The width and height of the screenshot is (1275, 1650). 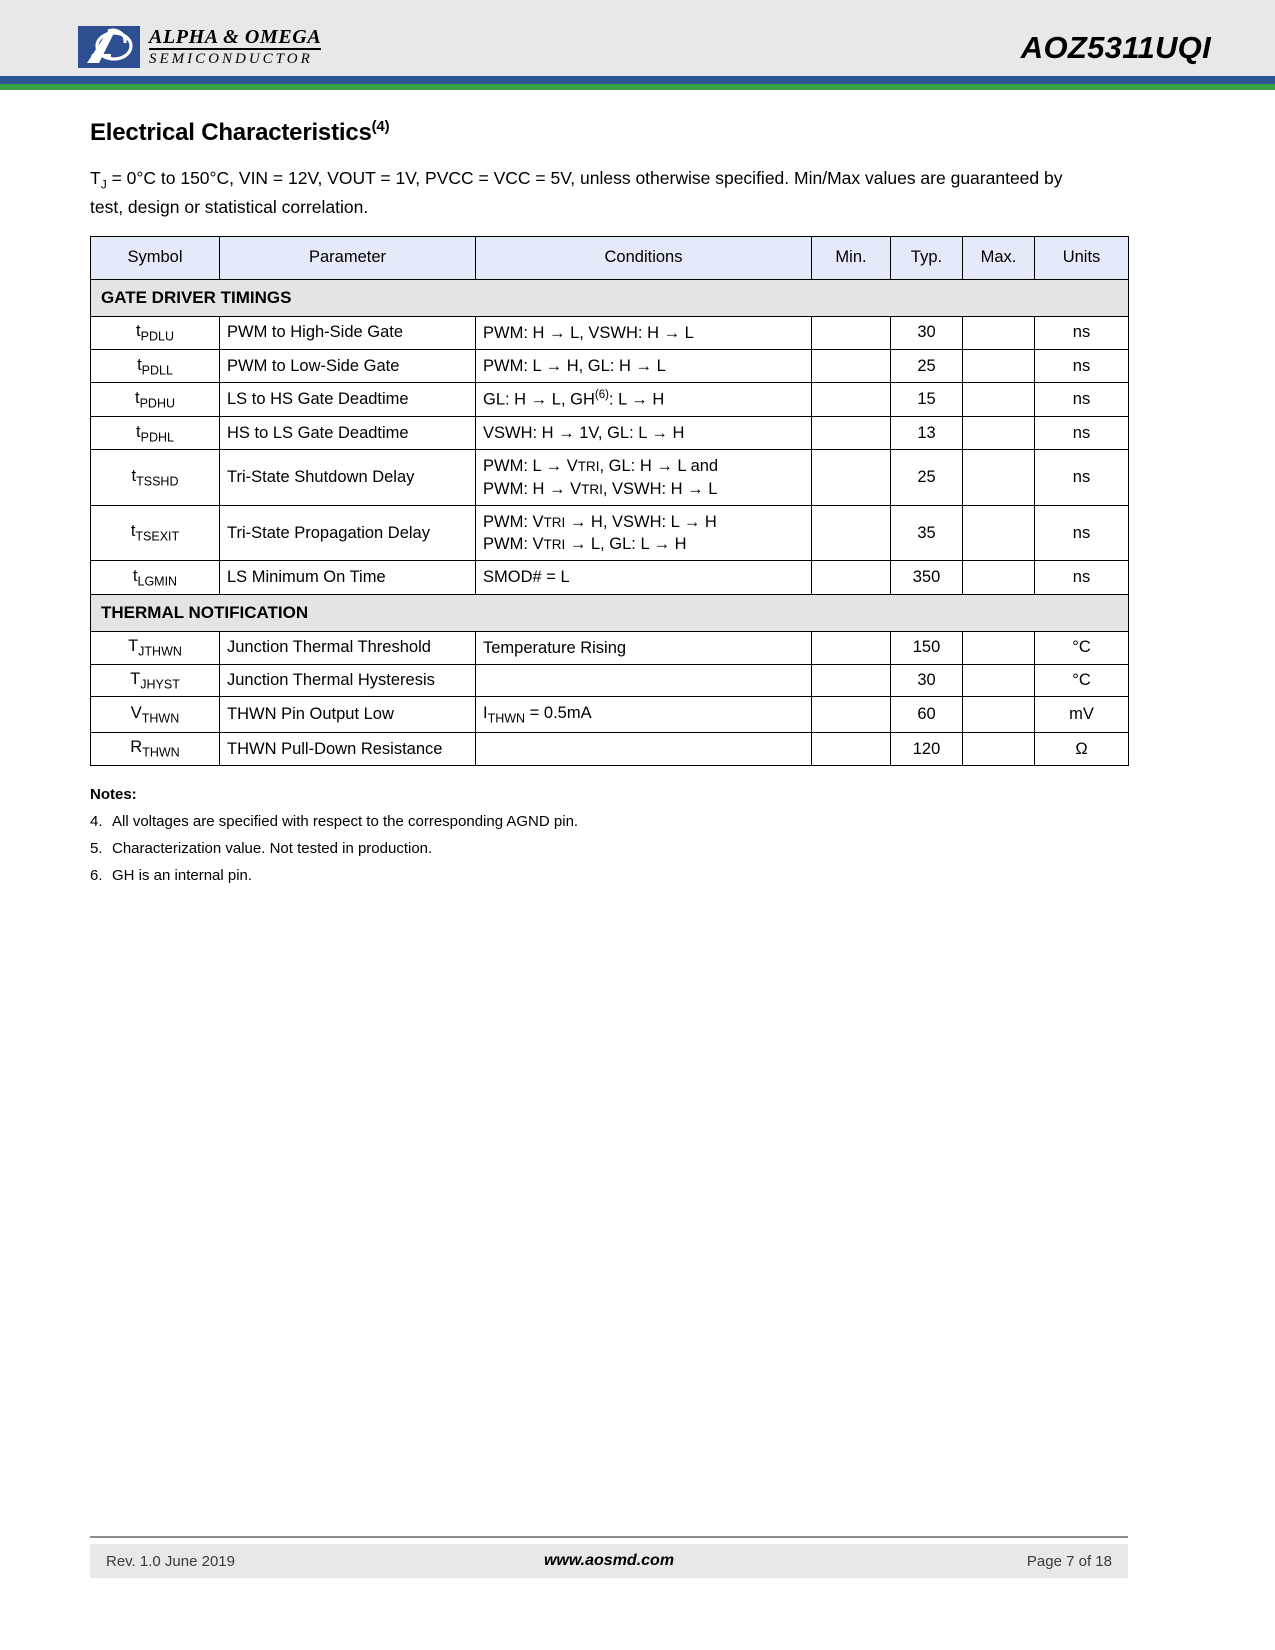 I want to click on logo-company-name: ALPHA & OMEGA, so click(x=235, y=38).